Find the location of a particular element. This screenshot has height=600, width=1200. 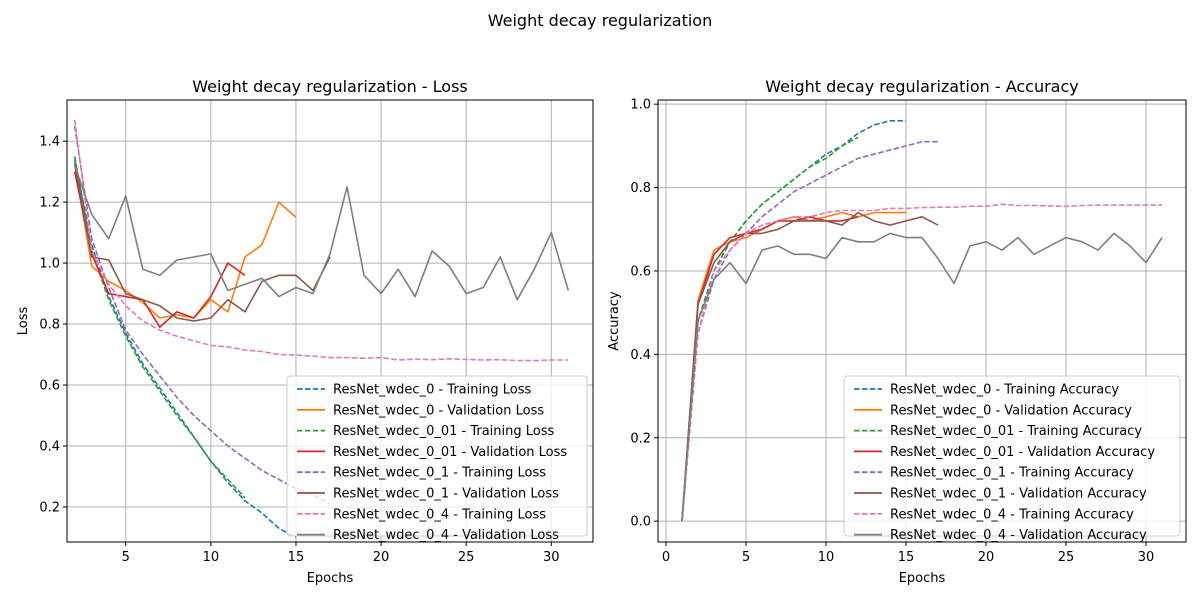

loss-y-tick-label: 0.8 is located at coordinates (49, 325).